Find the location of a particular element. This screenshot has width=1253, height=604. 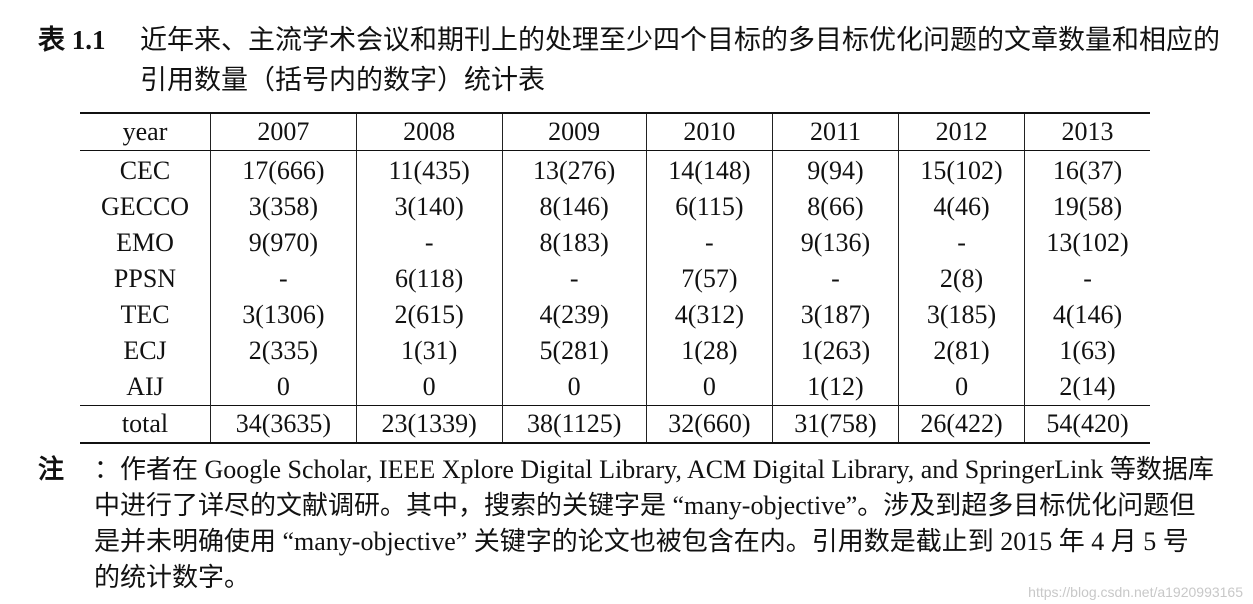

table-cell: 2(14) is located at coordinates (1087, 387).